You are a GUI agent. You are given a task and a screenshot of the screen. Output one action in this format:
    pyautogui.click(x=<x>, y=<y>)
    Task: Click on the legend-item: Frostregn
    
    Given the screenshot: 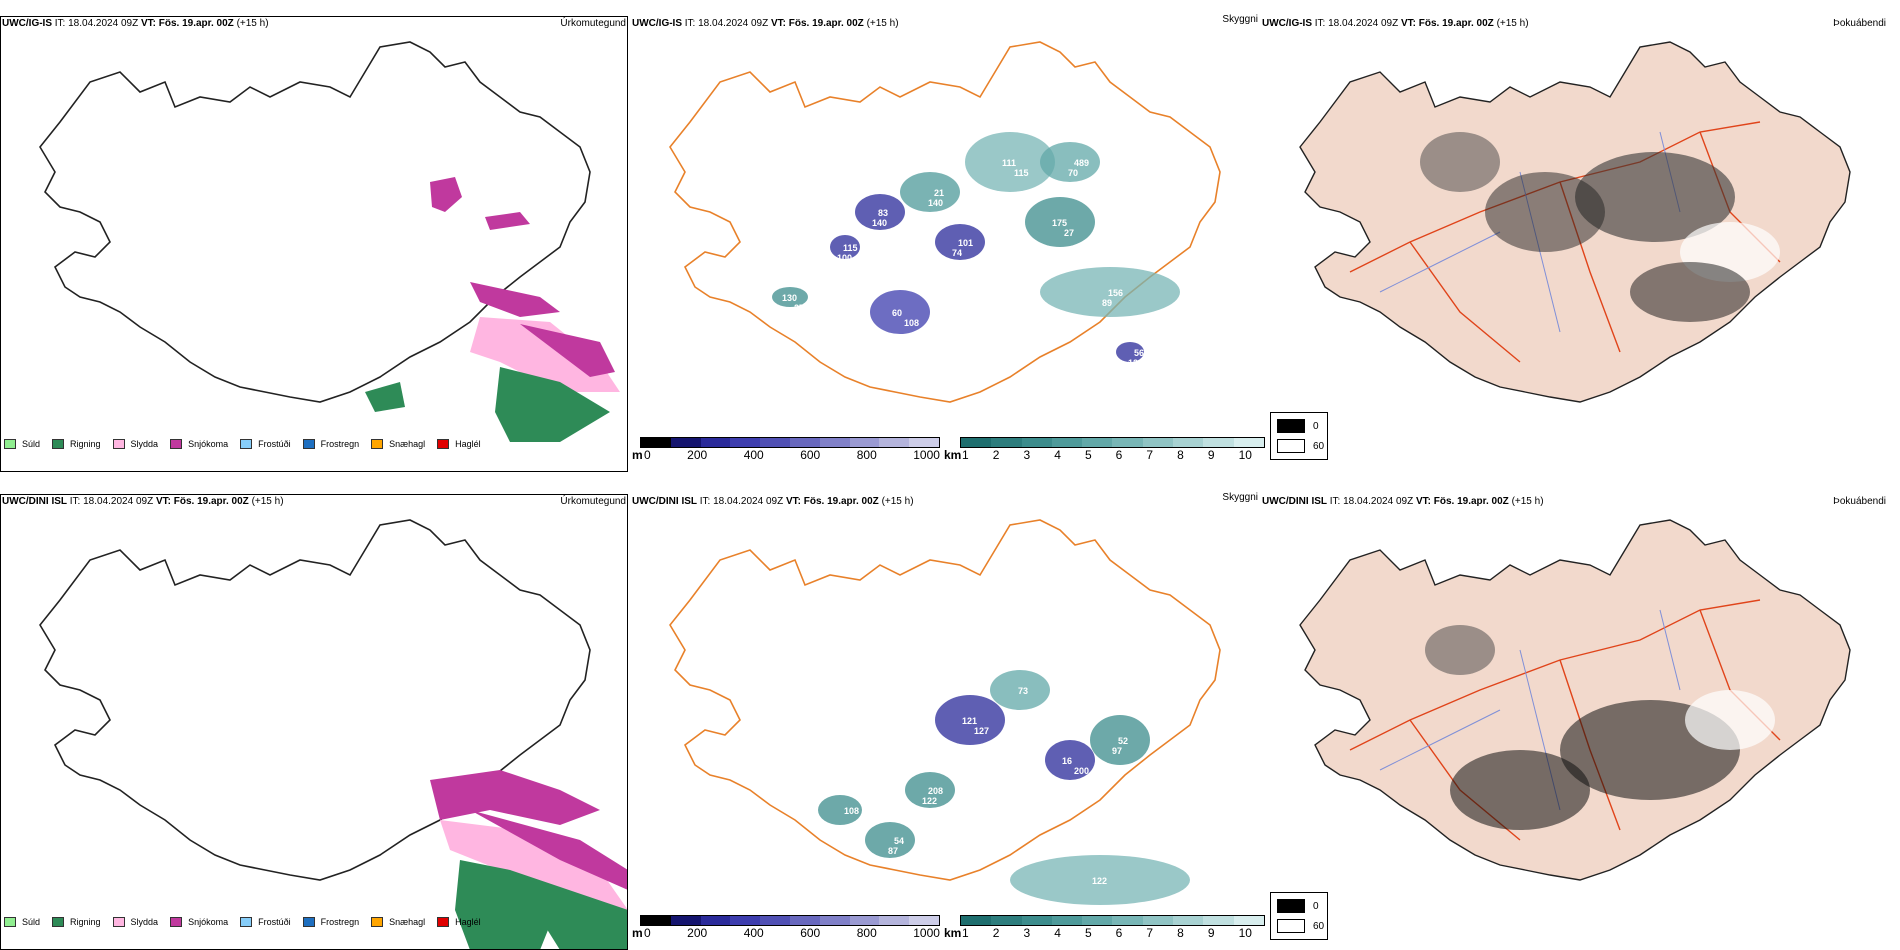 What is the action you would take?
    pyautogui.click(x=330, y=444)
    